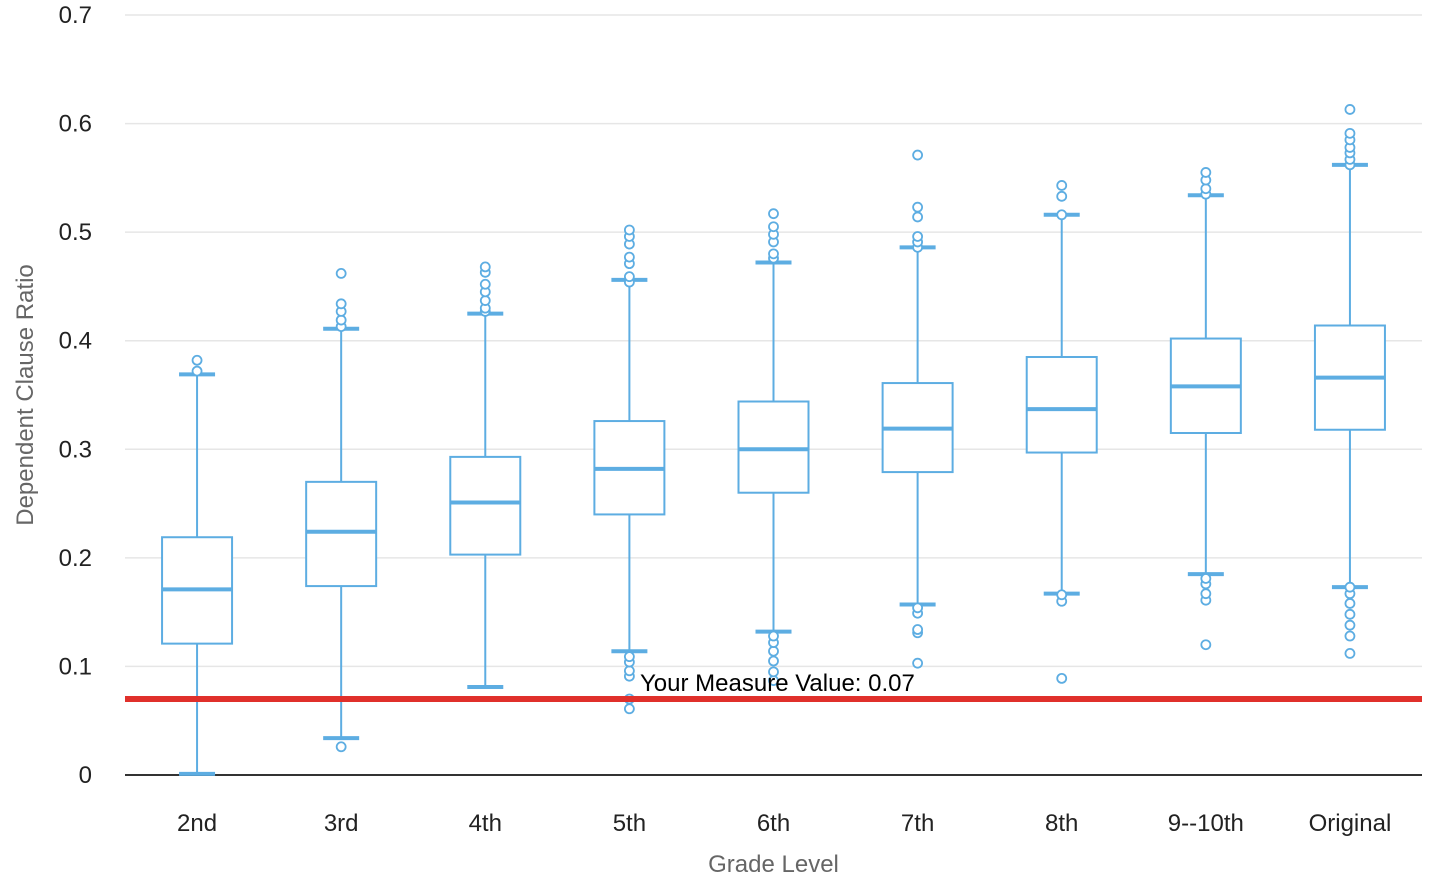 The width and height of the screenshot is (1435, 879). Describe the element at coordinates (1350, 823) in the screenshot. I see `x-tick-label: Original` at that location.